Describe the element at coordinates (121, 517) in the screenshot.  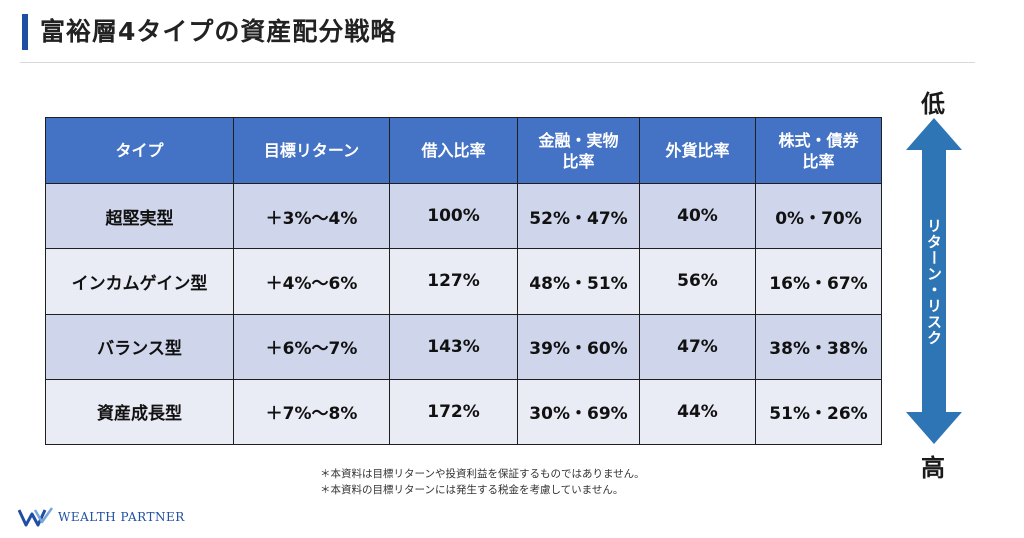
I see `logo-text: WEALTH PARTNER` at that location.